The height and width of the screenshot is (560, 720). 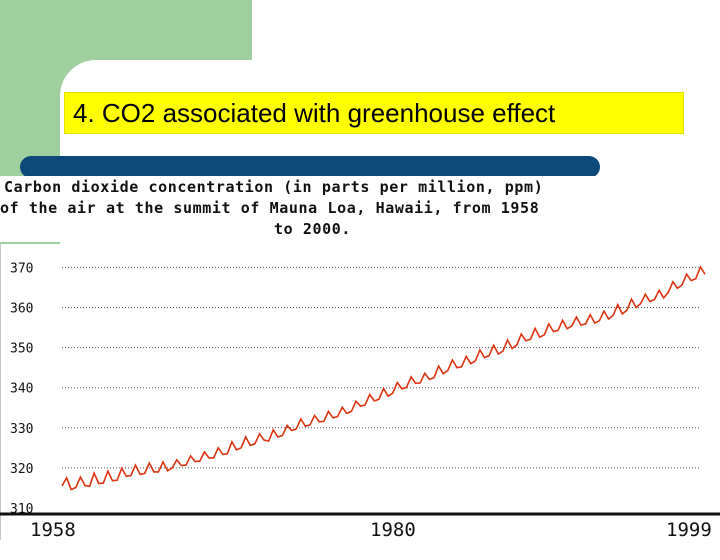 I want to click on x-axis-ticks: 1958 1980 1999, so click(x=371, y=529).